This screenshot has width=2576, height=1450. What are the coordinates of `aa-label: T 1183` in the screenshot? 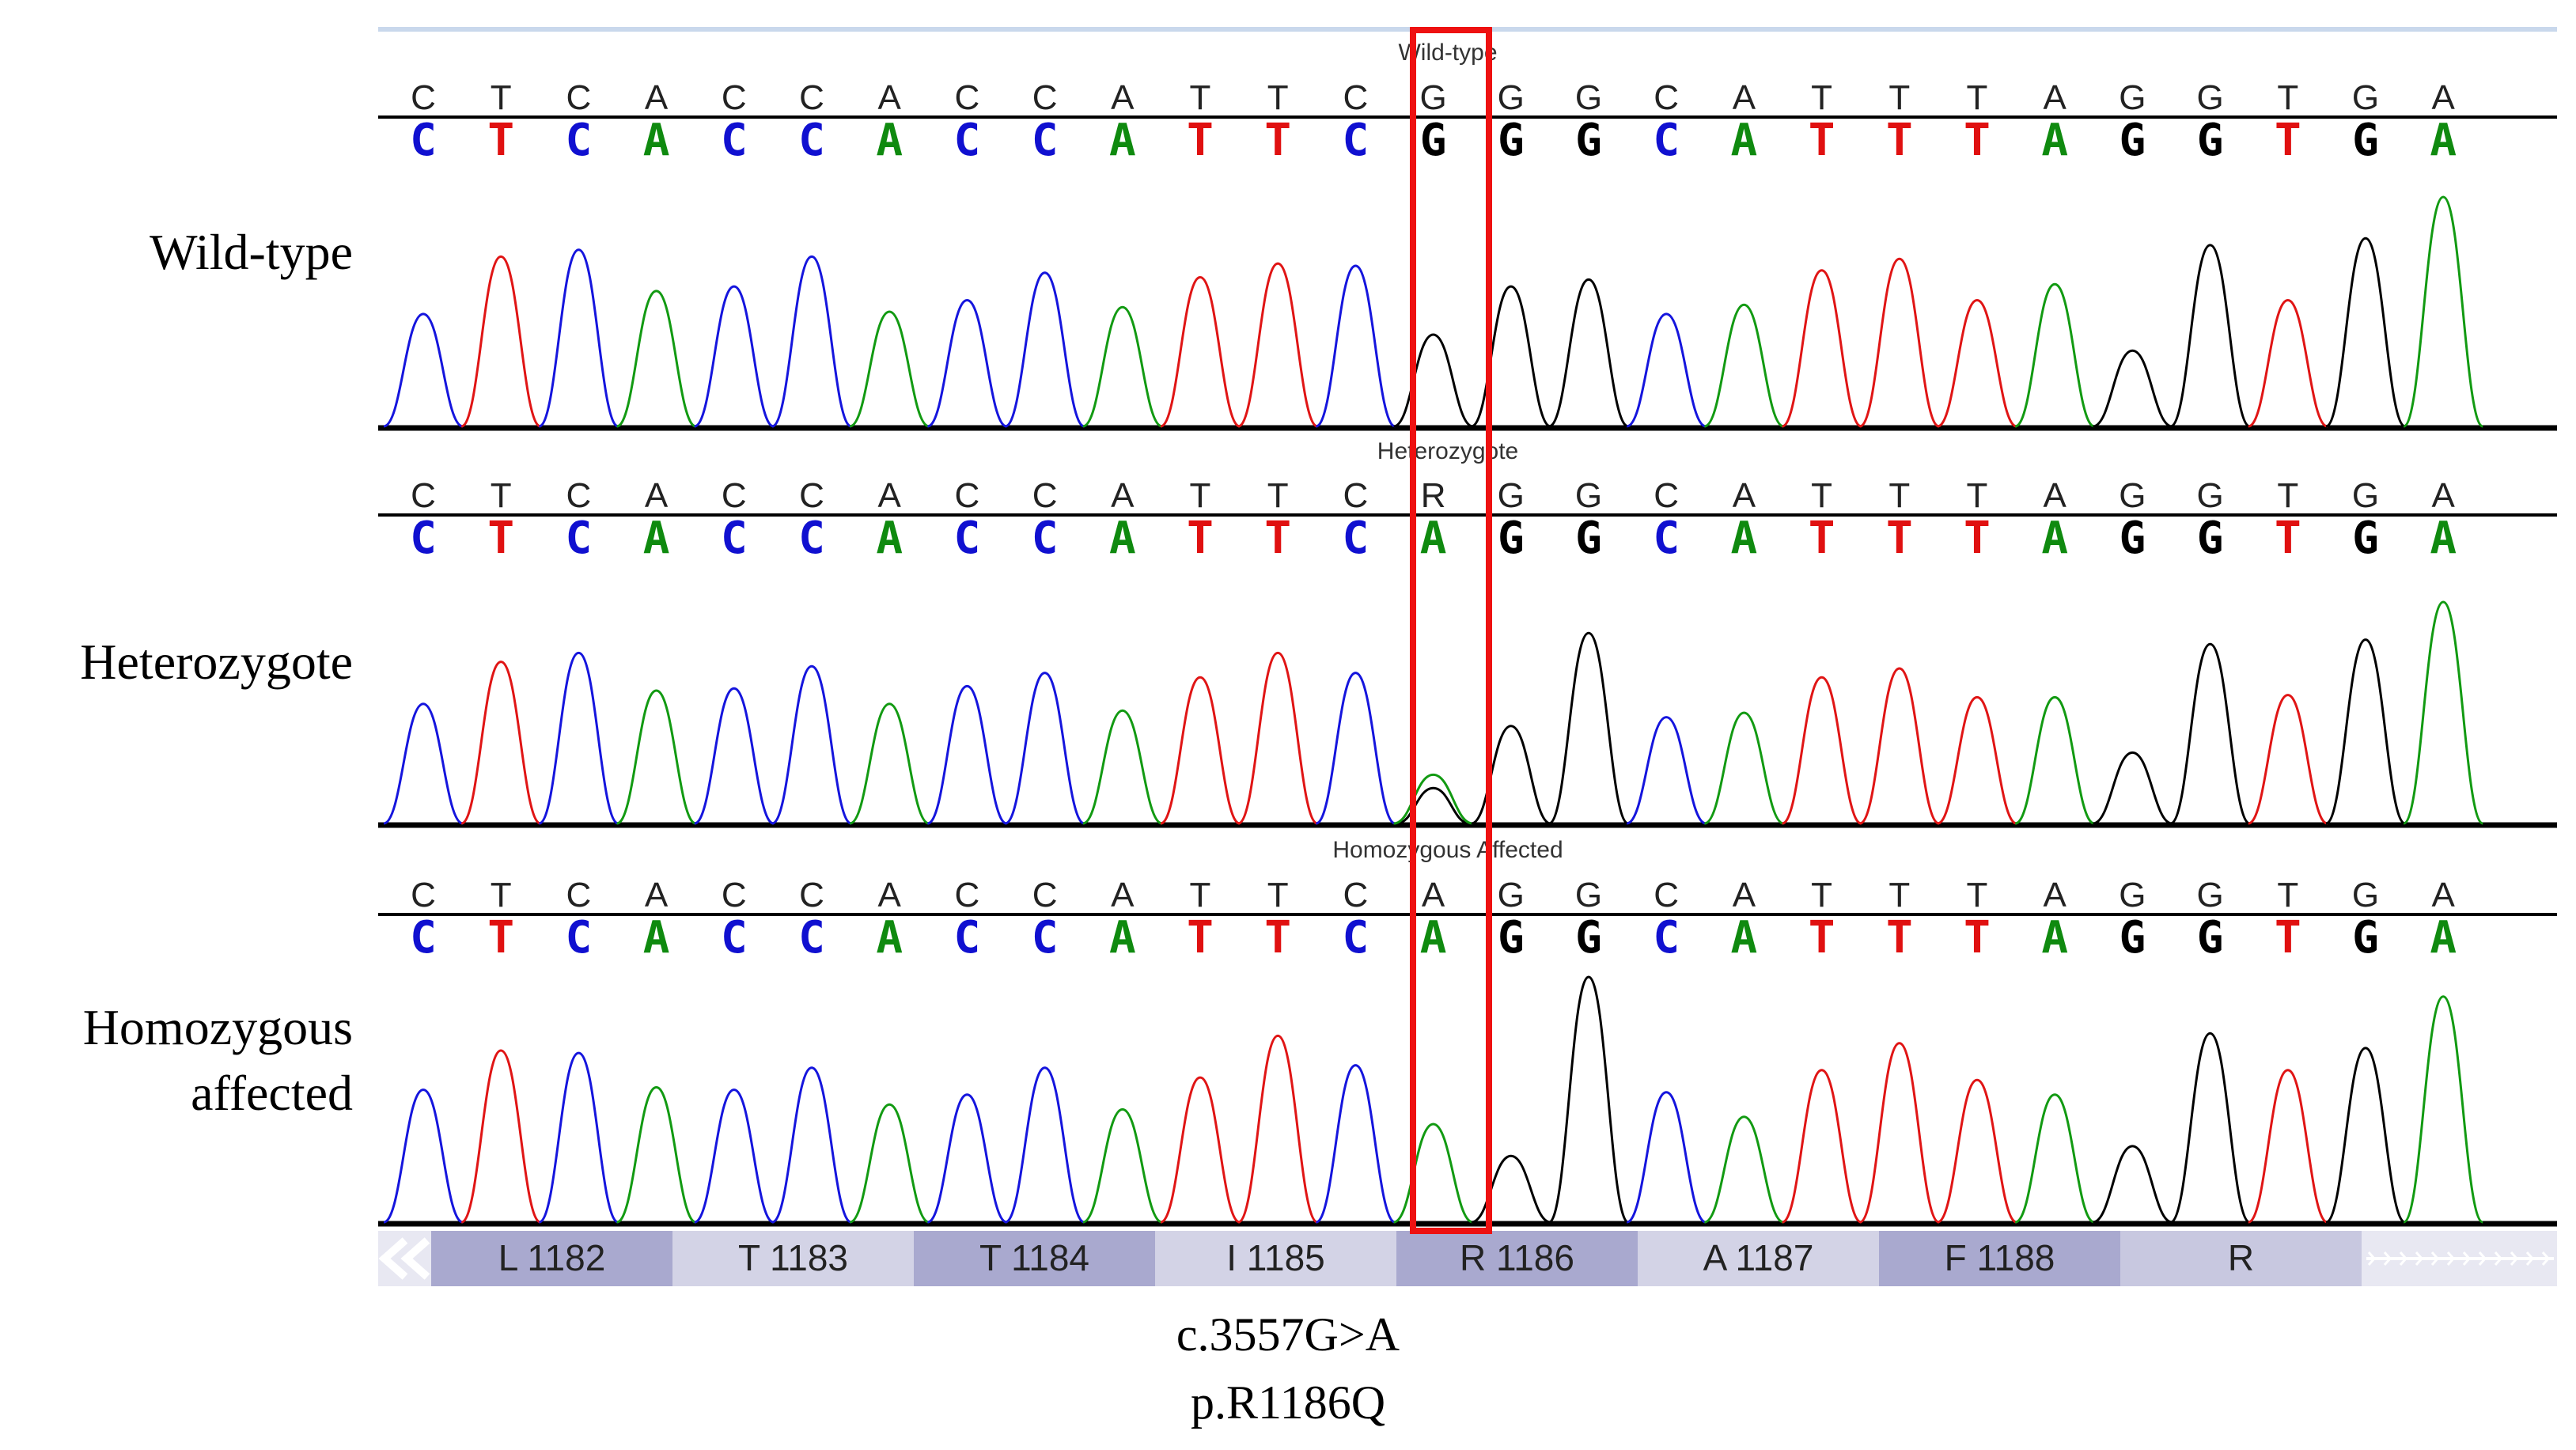 It's located at (793, 1257).